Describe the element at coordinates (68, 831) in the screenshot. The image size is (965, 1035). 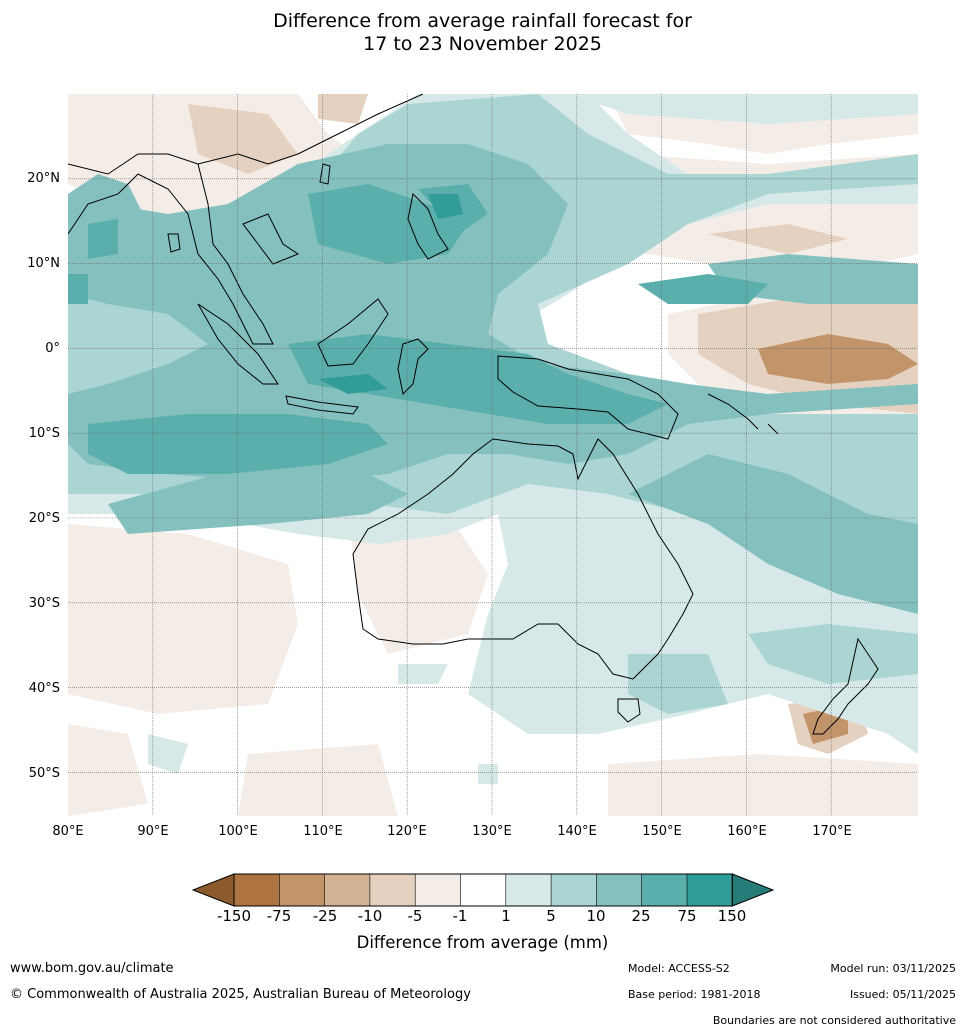
I see `lon-label-80e: 80°E` at that location.